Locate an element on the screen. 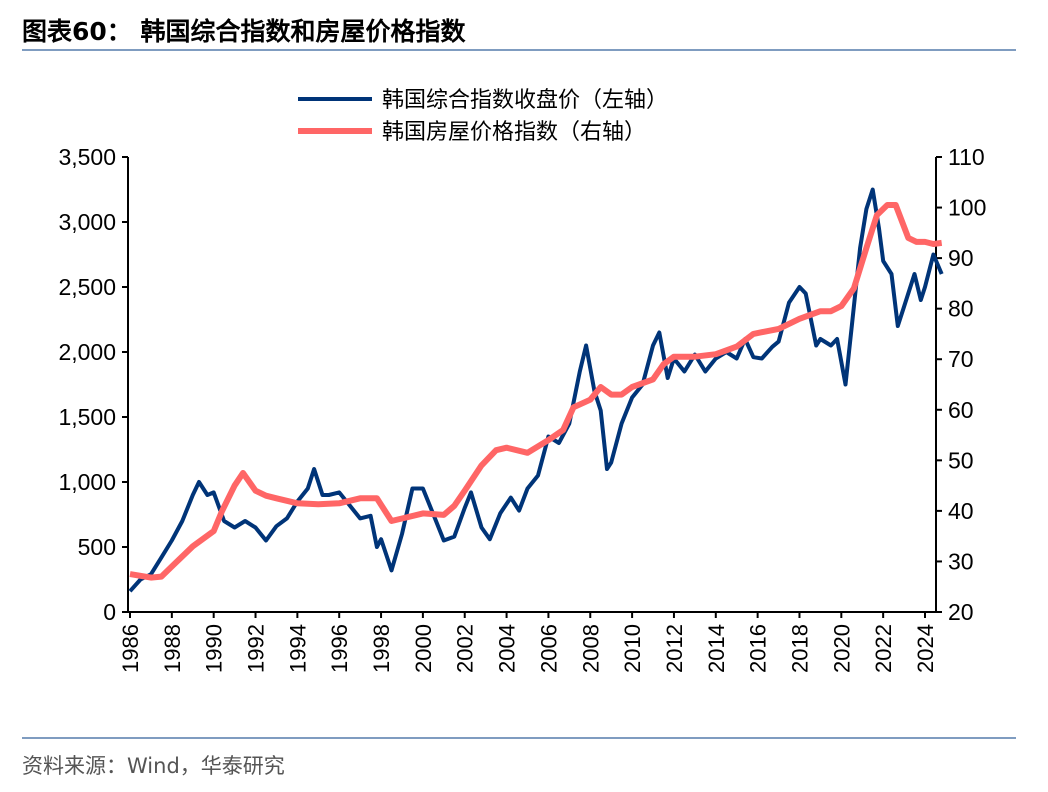 This screenshot has height=792, width=1048. footer-divider is located at coordinates (519, 738).